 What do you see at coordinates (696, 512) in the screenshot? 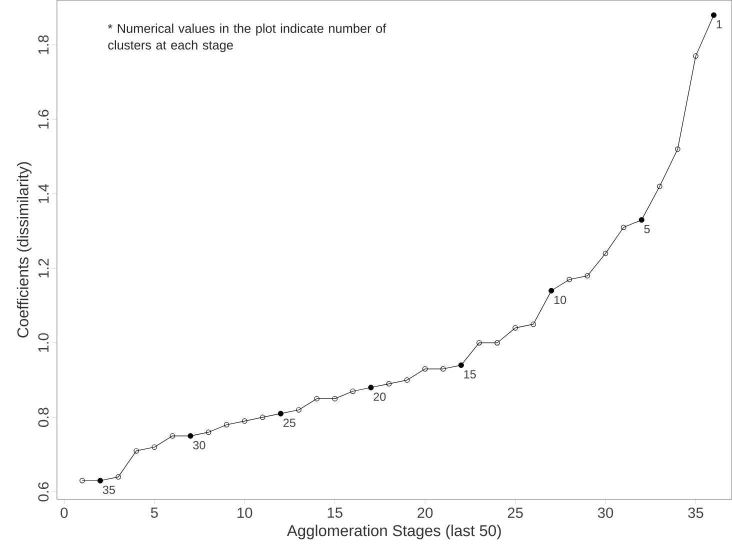
I see `x-tick-label: 35` at bounding box center [696, 512].